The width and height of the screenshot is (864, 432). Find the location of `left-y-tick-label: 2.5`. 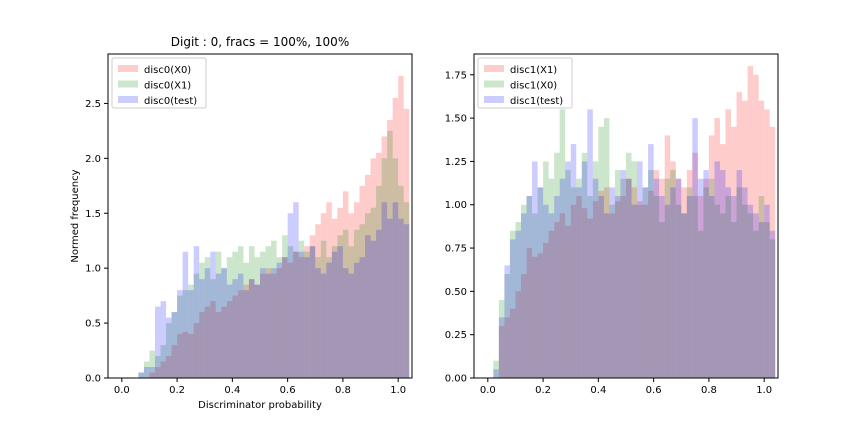

left-y-tick-label: 2.5 is located at coordinates (93, 104).